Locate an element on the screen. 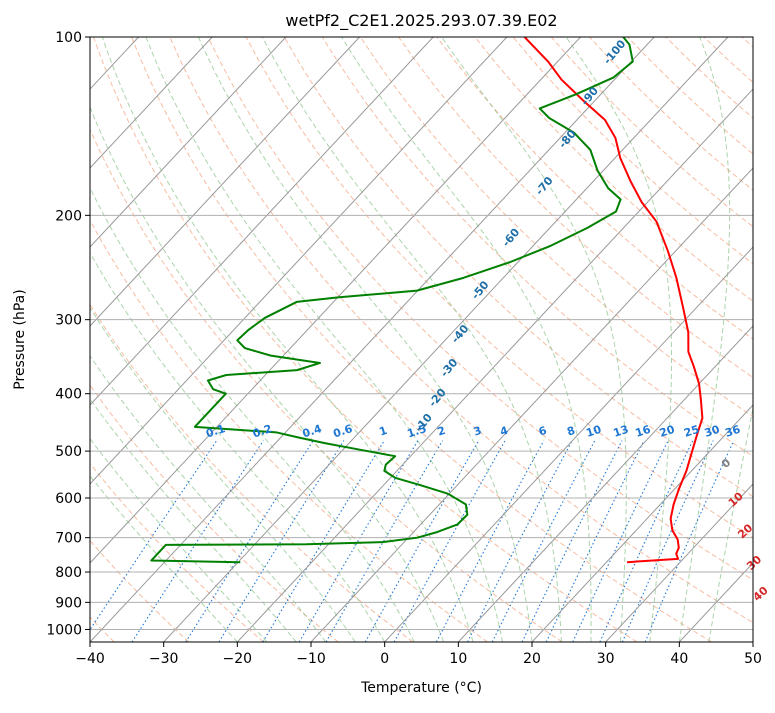  y-tick-label: 800 is located at coordinates (68, 573).